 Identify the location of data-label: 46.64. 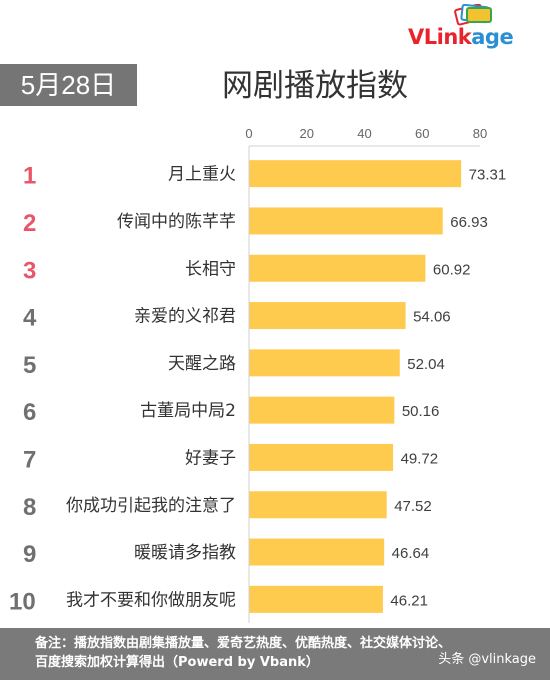
(411, 553).